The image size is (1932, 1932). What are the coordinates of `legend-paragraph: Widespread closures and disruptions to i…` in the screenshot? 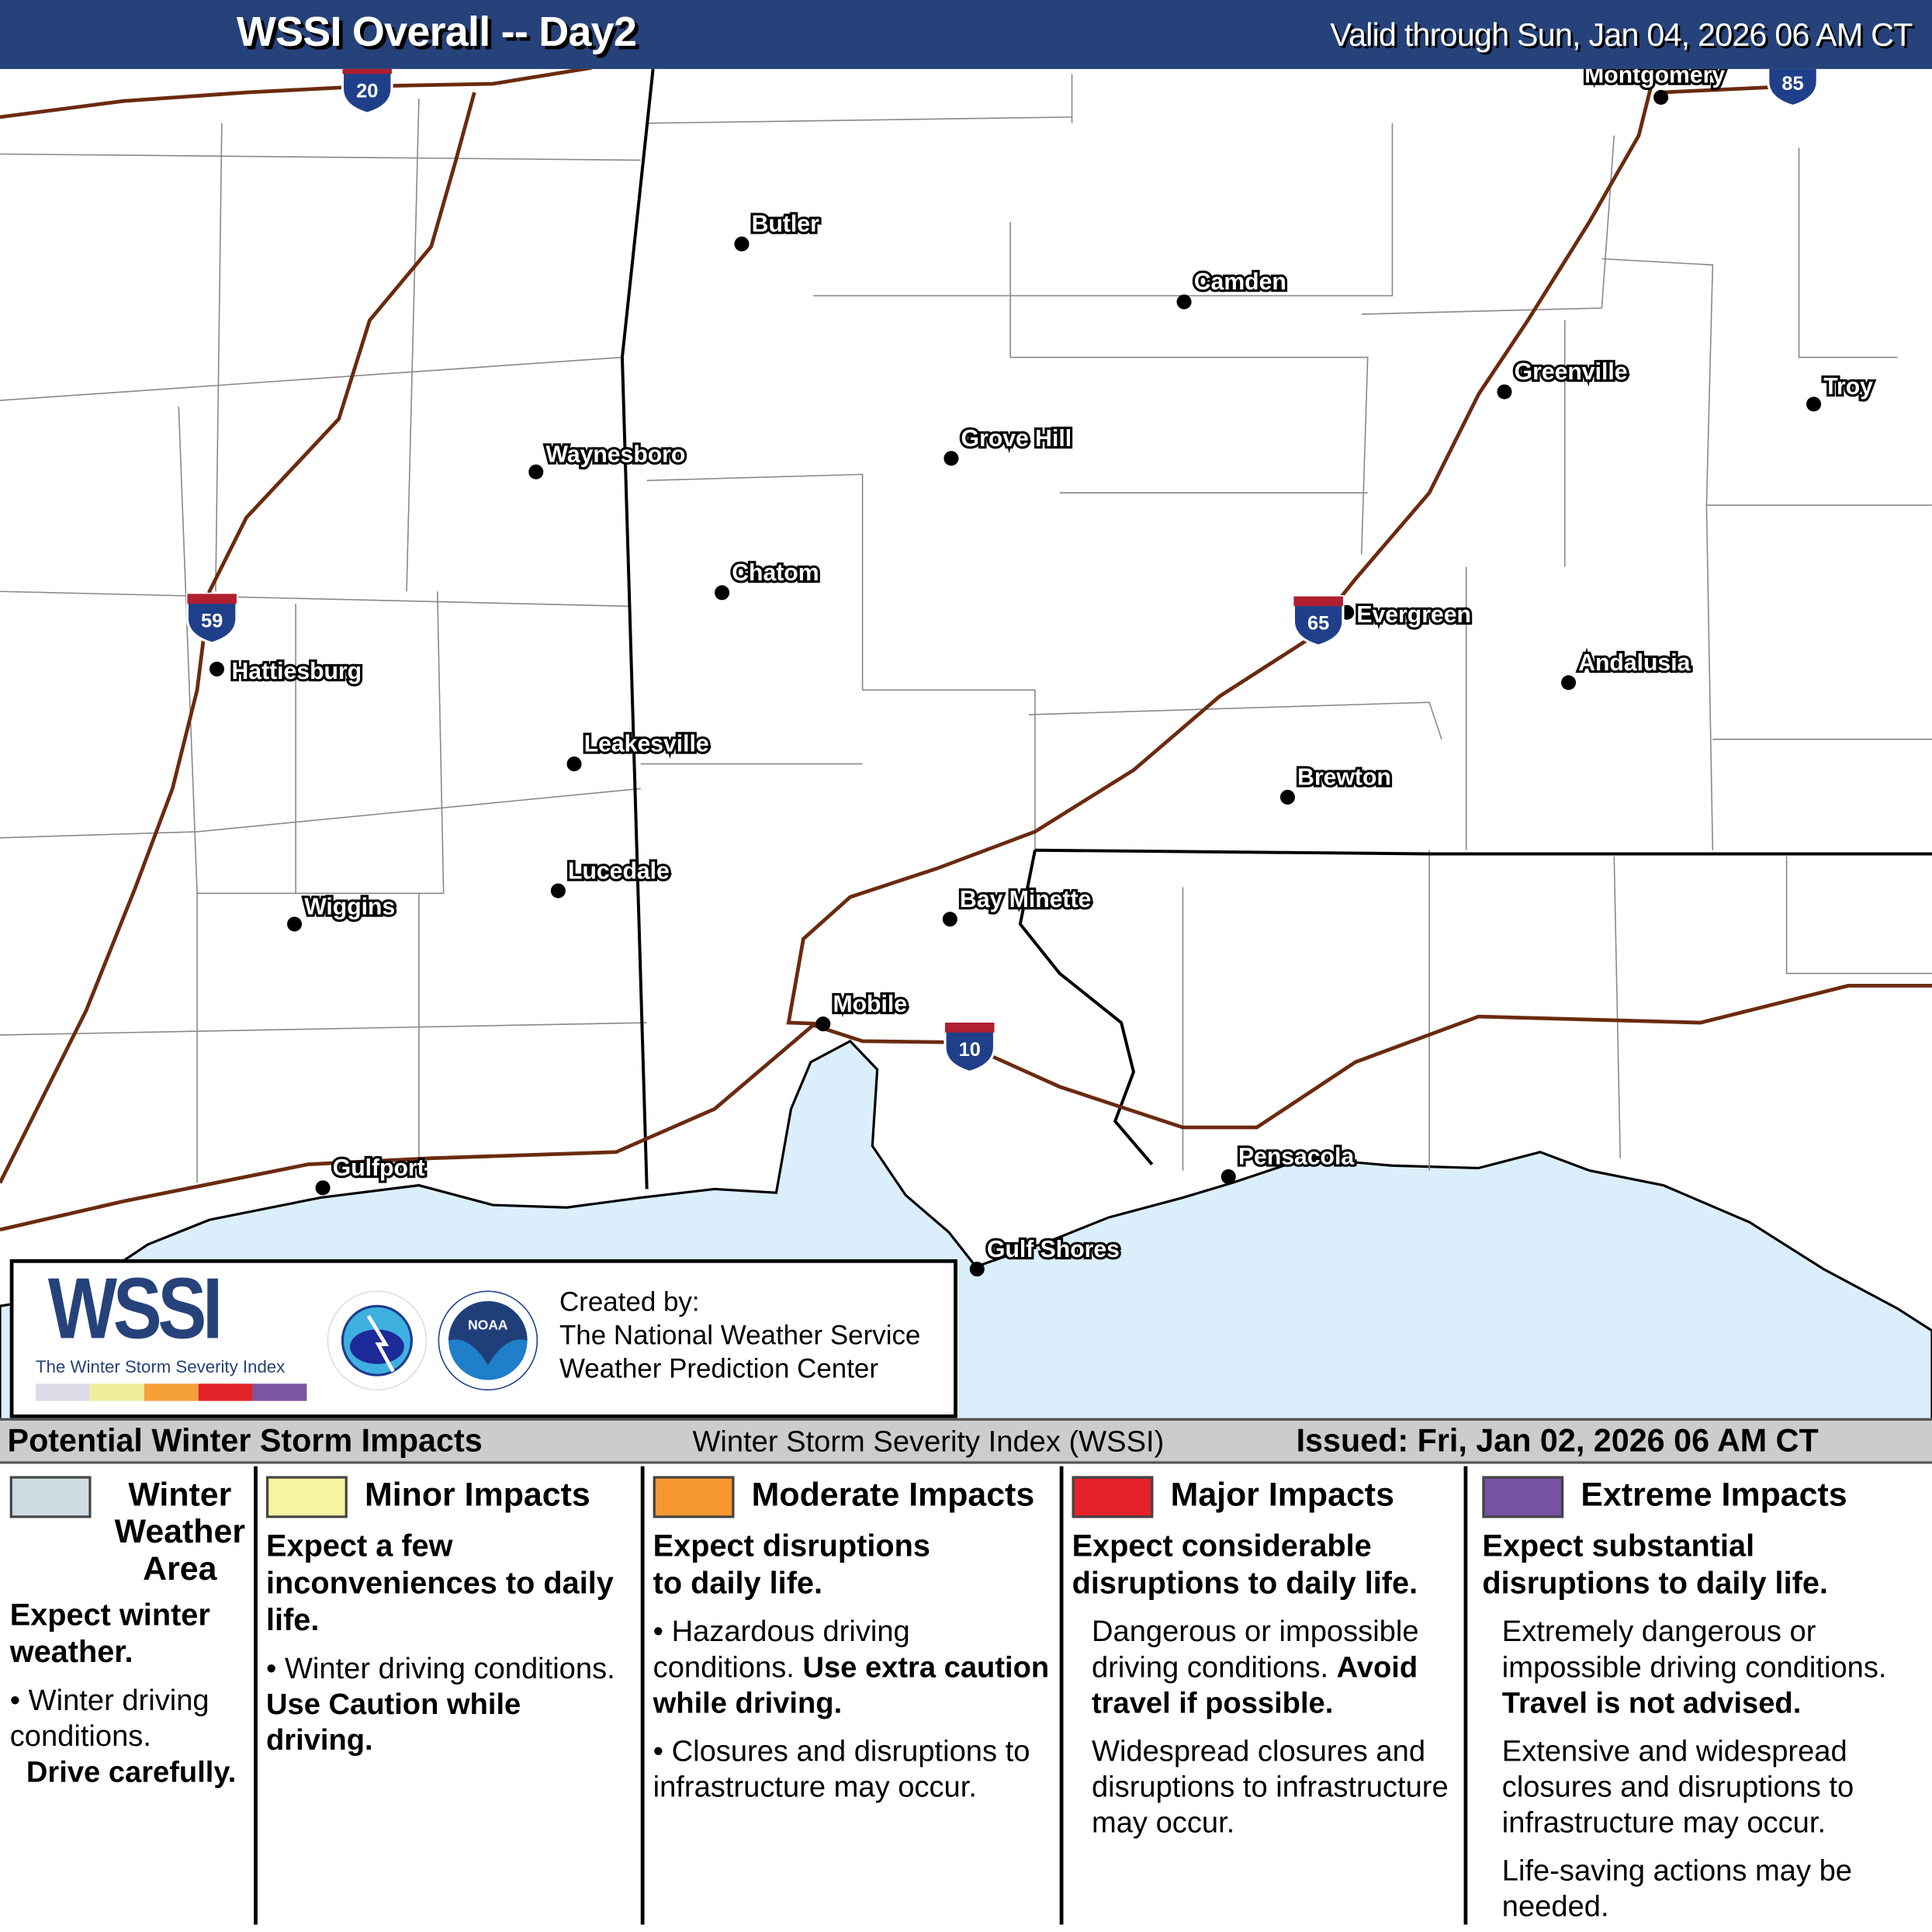 It's located at (1270, 1787).